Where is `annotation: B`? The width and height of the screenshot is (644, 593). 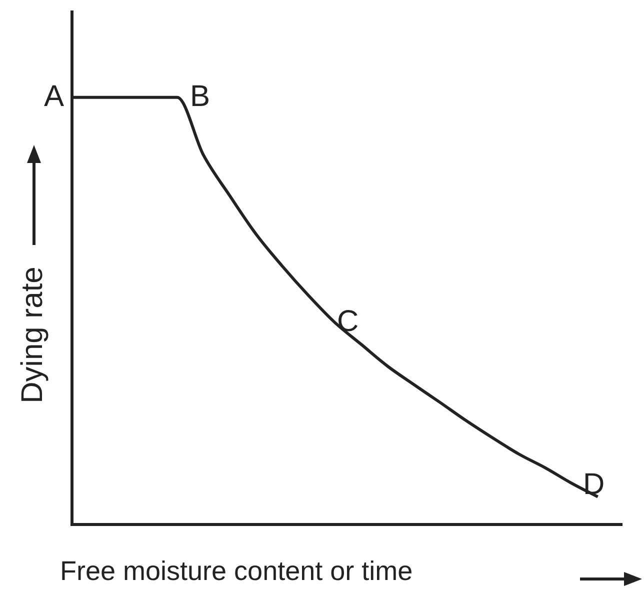 annotation: B is located at coordinates (200, 97).